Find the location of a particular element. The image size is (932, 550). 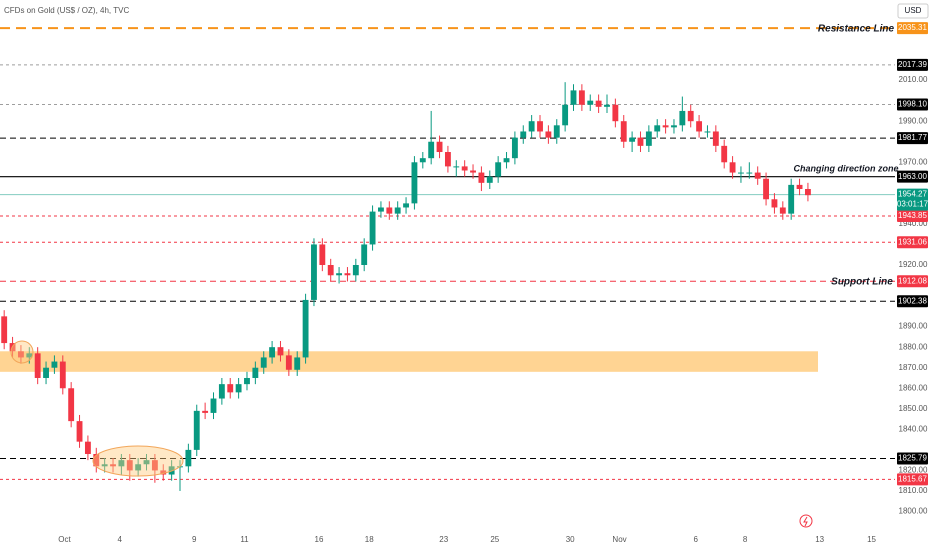

chart-title: CFDs on Gold (US$ / OZ), 4h, TVC is located at coordinates (66, 10).